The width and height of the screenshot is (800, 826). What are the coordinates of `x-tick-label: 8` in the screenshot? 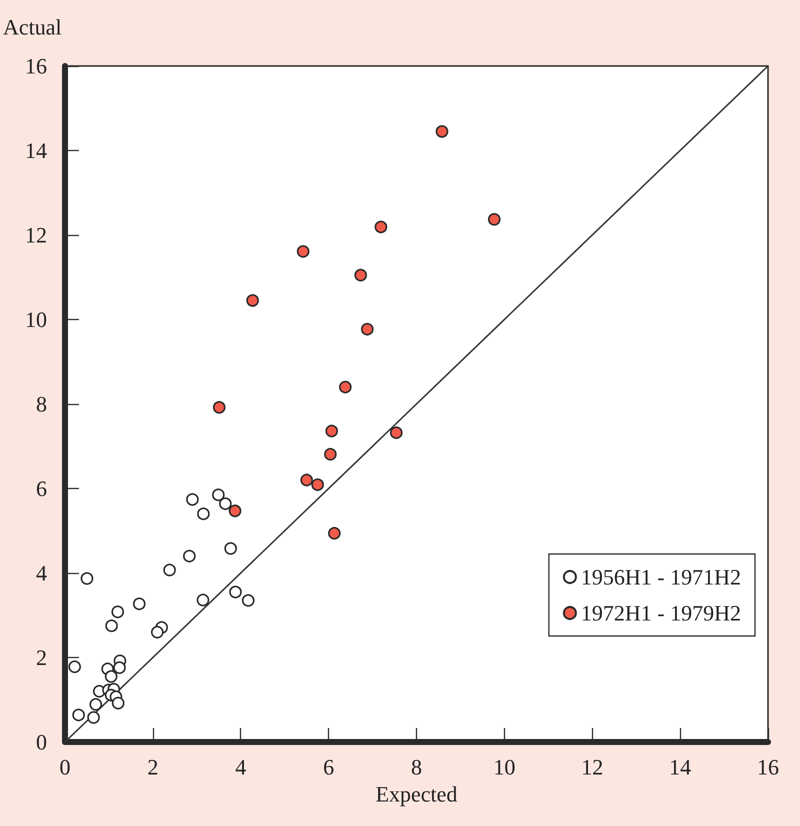 It's located at (416, 767).